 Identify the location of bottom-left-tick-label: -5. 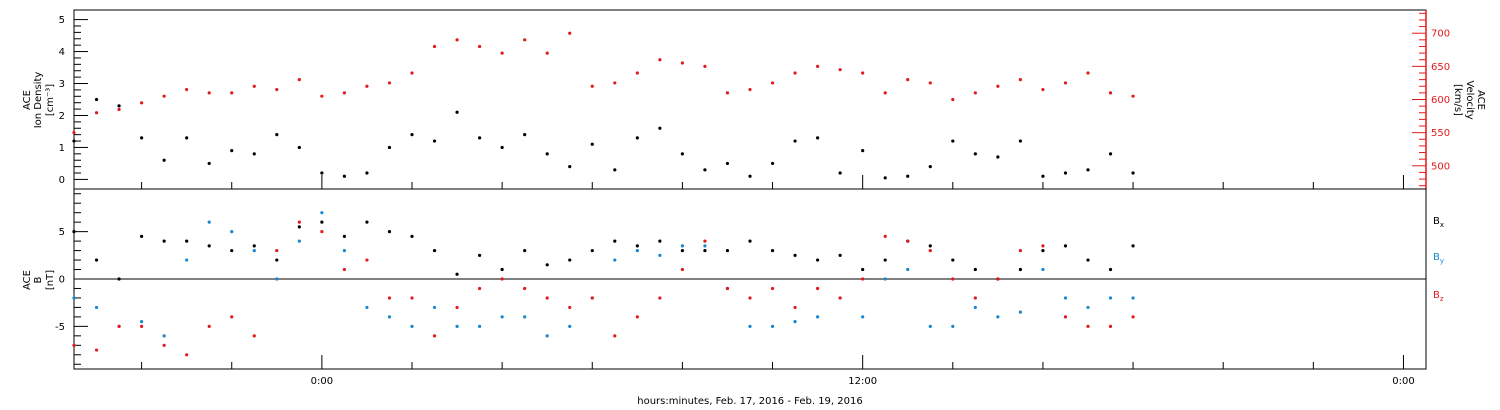
(60, 327).